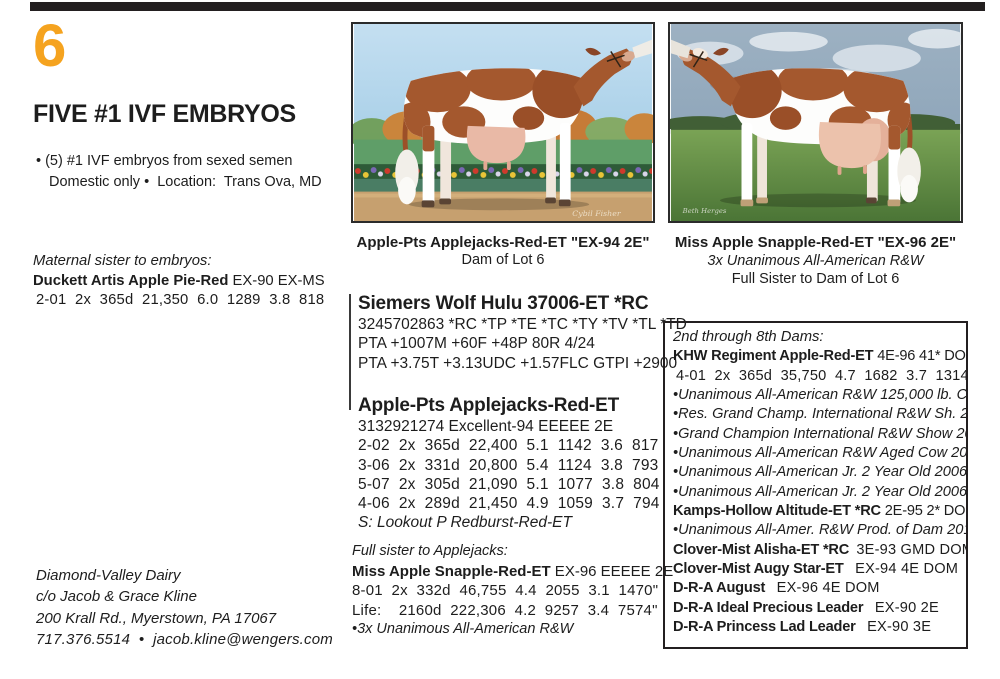 This screenshot has height=679, width=1000. Describe the element at coordinates (902, 607) in the screenshot. I see `animal-score: EX-90 2E` at that location.